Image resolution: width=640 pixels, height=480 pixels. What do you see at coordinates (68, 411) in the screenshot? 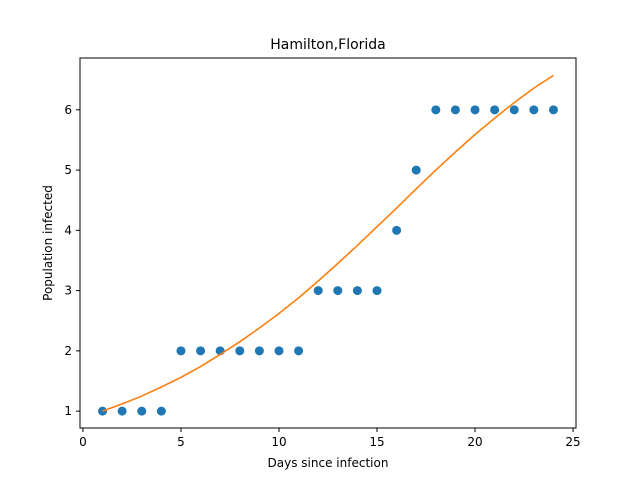
I see `y-tick-label: 1` at bounding box center [68, 411].